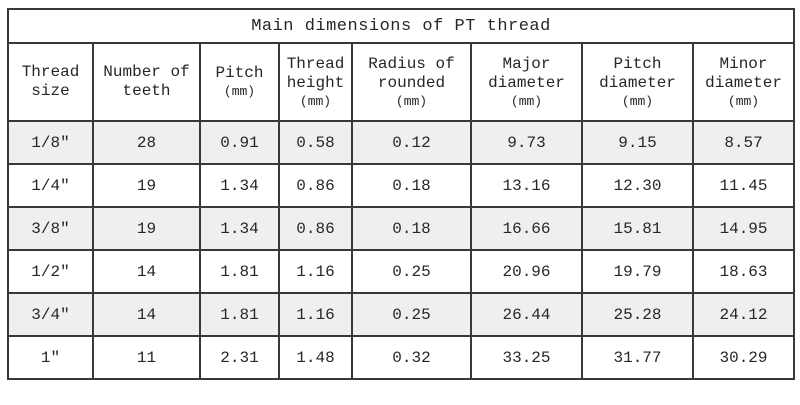 This screenshot has height=405, width=800. I want to click on table-cell: 0.91, so click(239, 142).